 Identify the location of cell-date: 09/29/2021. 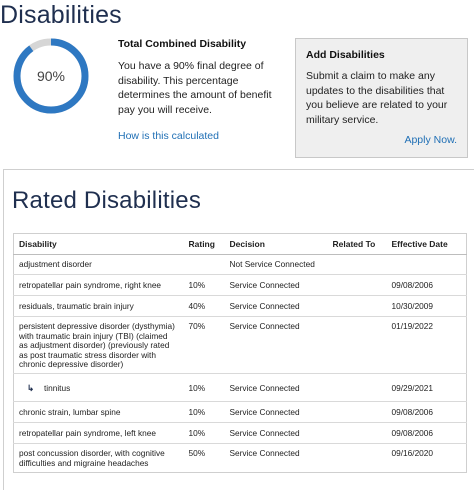
(426, 387).